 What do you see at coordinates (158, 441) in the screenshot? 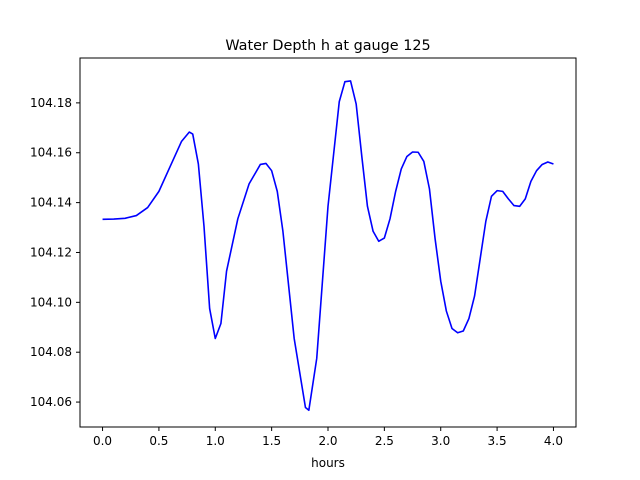
I see `x-tick-label: 0.5` at bounding box center [158, 441].